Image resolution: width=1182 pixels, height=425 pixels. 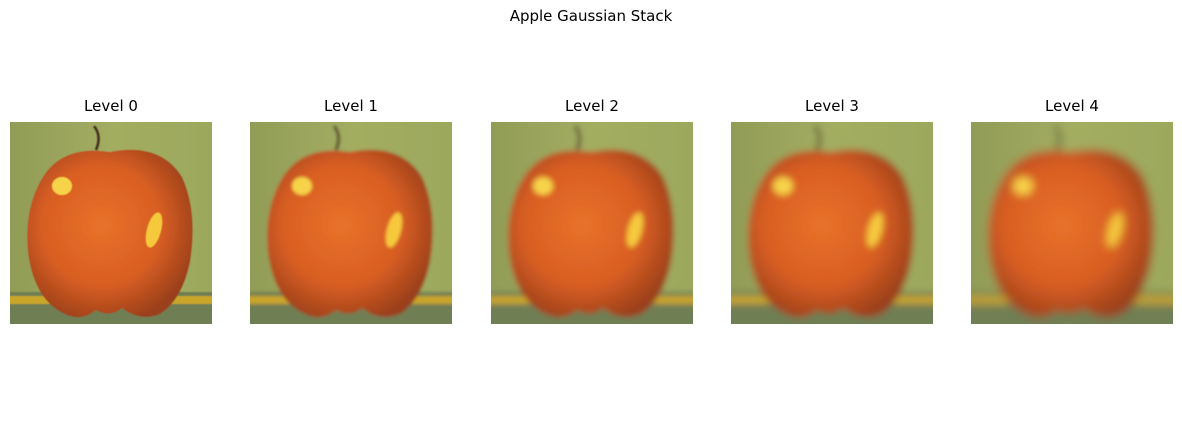 I want to click on level-4-panel: Level 4, so click(x=1072, y=210).